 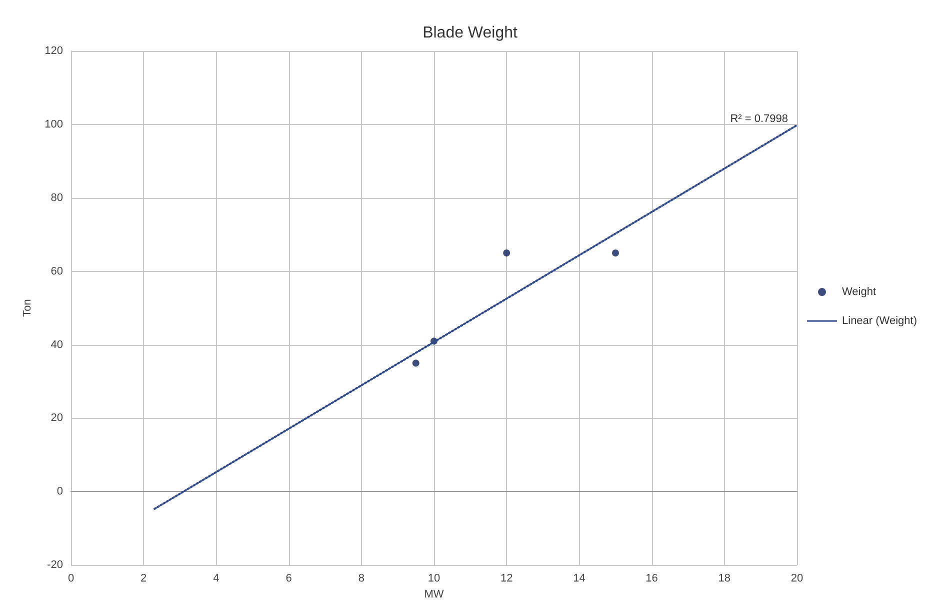 What do you see at coordinates (759, 118) in the screenshot?
I see `annotation: R² = 0.7998` at bounding box center [759, 118].